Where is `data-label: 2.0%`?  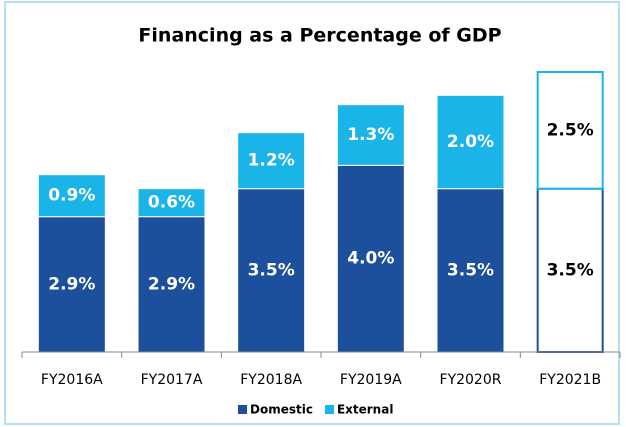 data-label: 2.0% is located at coordinates (470, 142).